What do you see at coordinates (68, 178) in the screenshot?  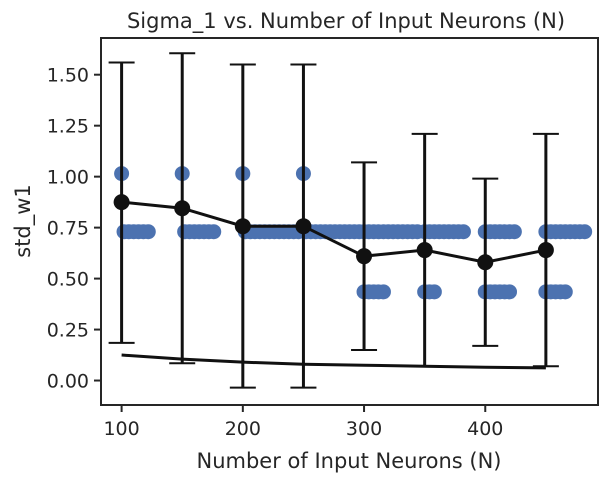 I see `y-tick-label: 1.00` at bounding box center [68, 178].